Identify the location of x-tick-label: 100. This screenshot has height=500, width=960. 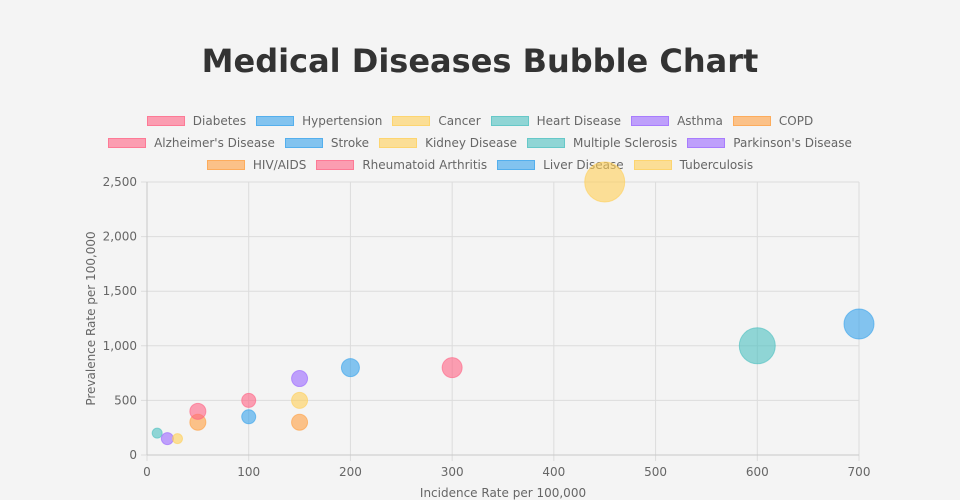
(248, 472).